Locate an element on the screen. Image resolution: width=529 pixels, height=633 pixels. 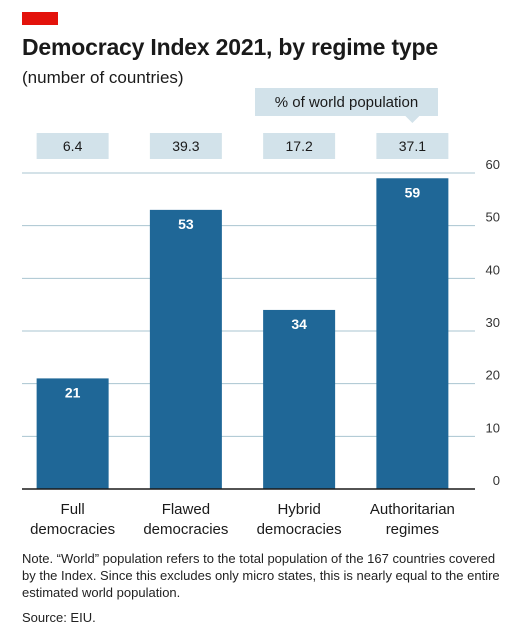
bar-value-label: 21 is located at coordinates (73, 392).